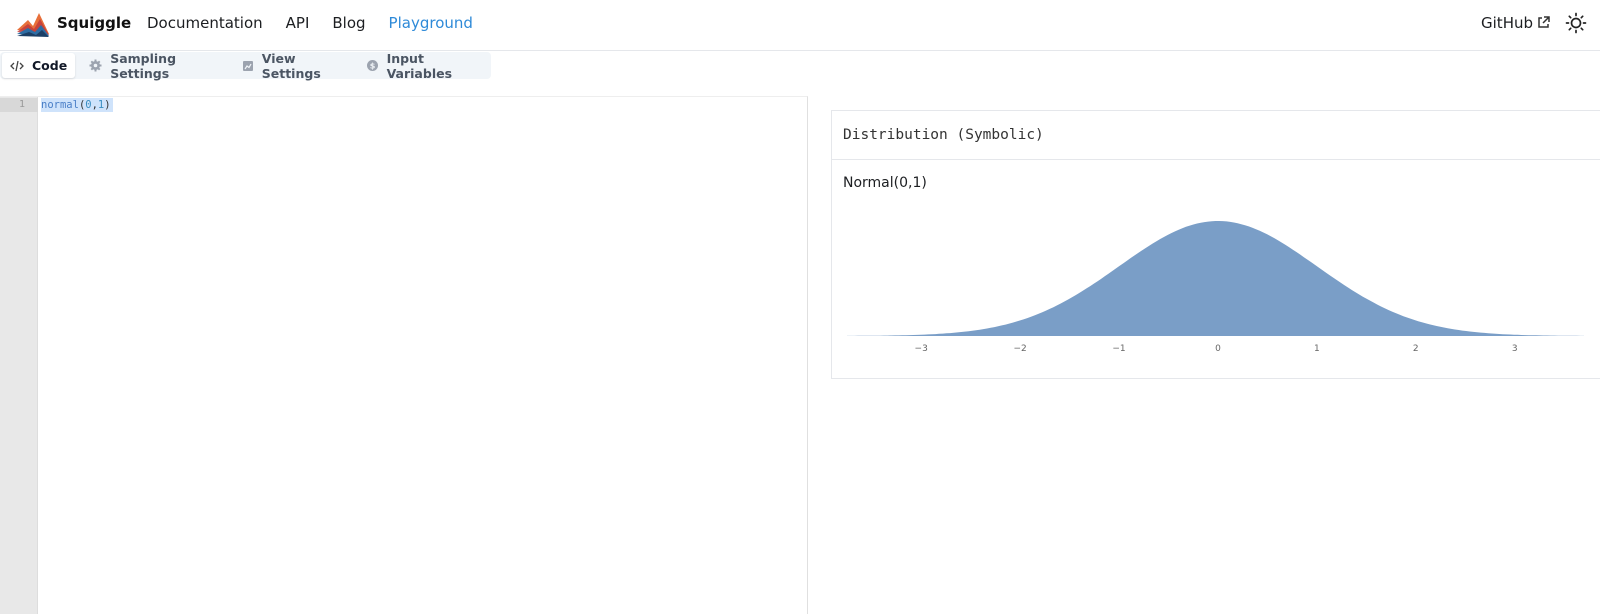 The width and height of the screenshot is (1600, 614). What do you see at coordinates (1215, 278) in the screenshot?
I see `distribution-area` at bounding box center [1215, 278].